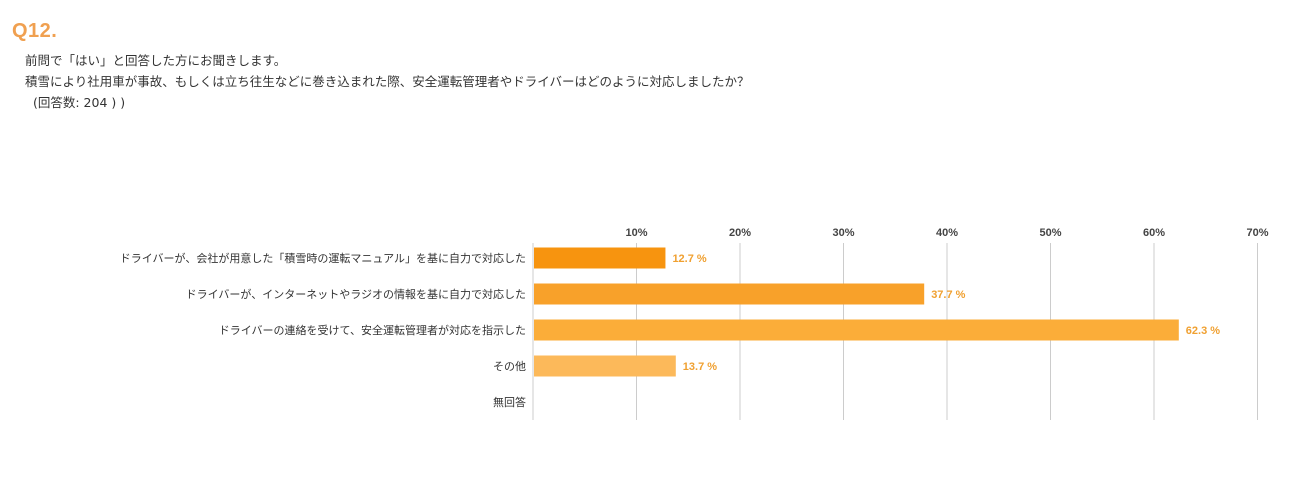  What do you see at coordinates (1050, 233) in the screenshot?
I see `x-tick-label: 50%` at bounding box center [1050, 233].